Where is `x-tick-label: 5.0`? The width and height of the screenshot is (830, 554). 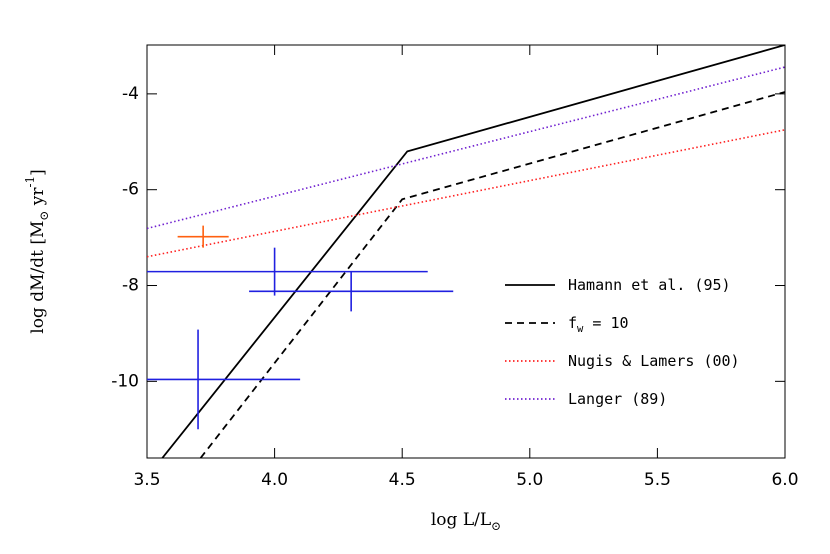
x-tick-label: 5.0 is located at coordinates (529, 480).